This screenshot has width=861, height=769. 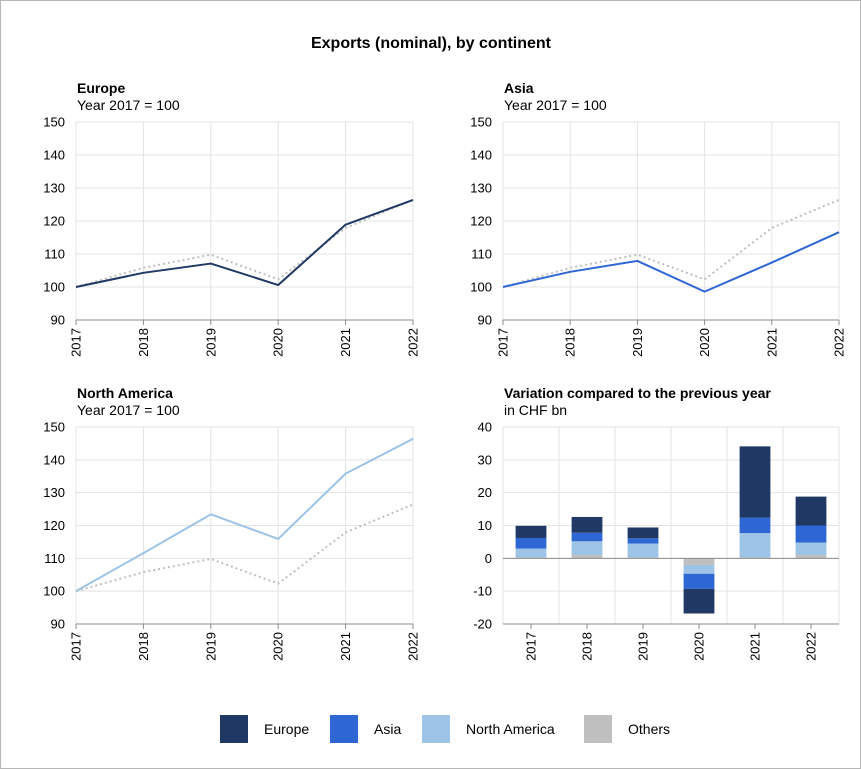 What do you see at coordinates (649, 729) in the screenshot?
I see `legend-label-others: Others` at bounding box center [649, 729].